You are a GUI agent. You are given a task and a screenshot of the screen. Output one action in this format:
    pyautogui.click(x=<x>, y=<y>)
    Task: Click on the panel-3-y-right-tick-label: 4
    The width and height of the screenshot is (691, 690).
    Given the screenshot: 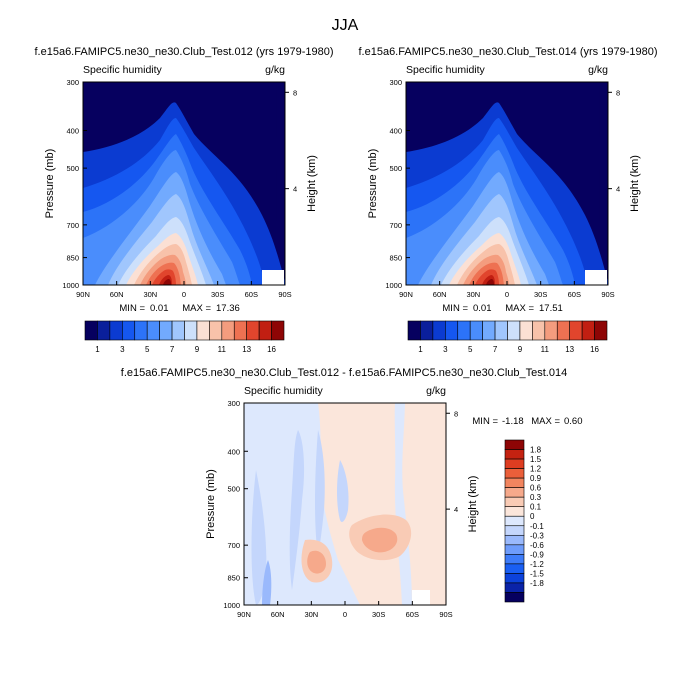 What is the action you would take?
    pyautogui.click(x=456, y=509)
    